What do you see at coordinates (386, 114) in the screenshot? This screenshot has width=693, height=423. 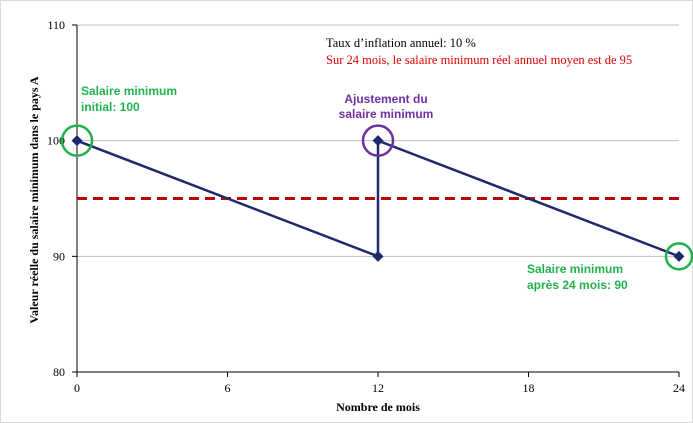 I see `adjust-label-line2: salaire minimum` at bounding box center [386, 114].